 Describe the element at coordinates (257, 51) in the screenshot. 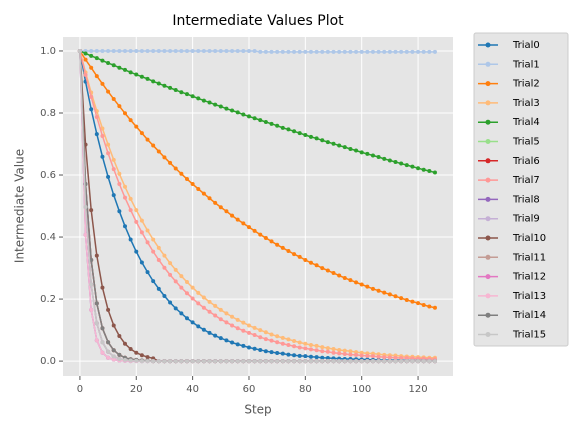

I see `series-line` at that location.